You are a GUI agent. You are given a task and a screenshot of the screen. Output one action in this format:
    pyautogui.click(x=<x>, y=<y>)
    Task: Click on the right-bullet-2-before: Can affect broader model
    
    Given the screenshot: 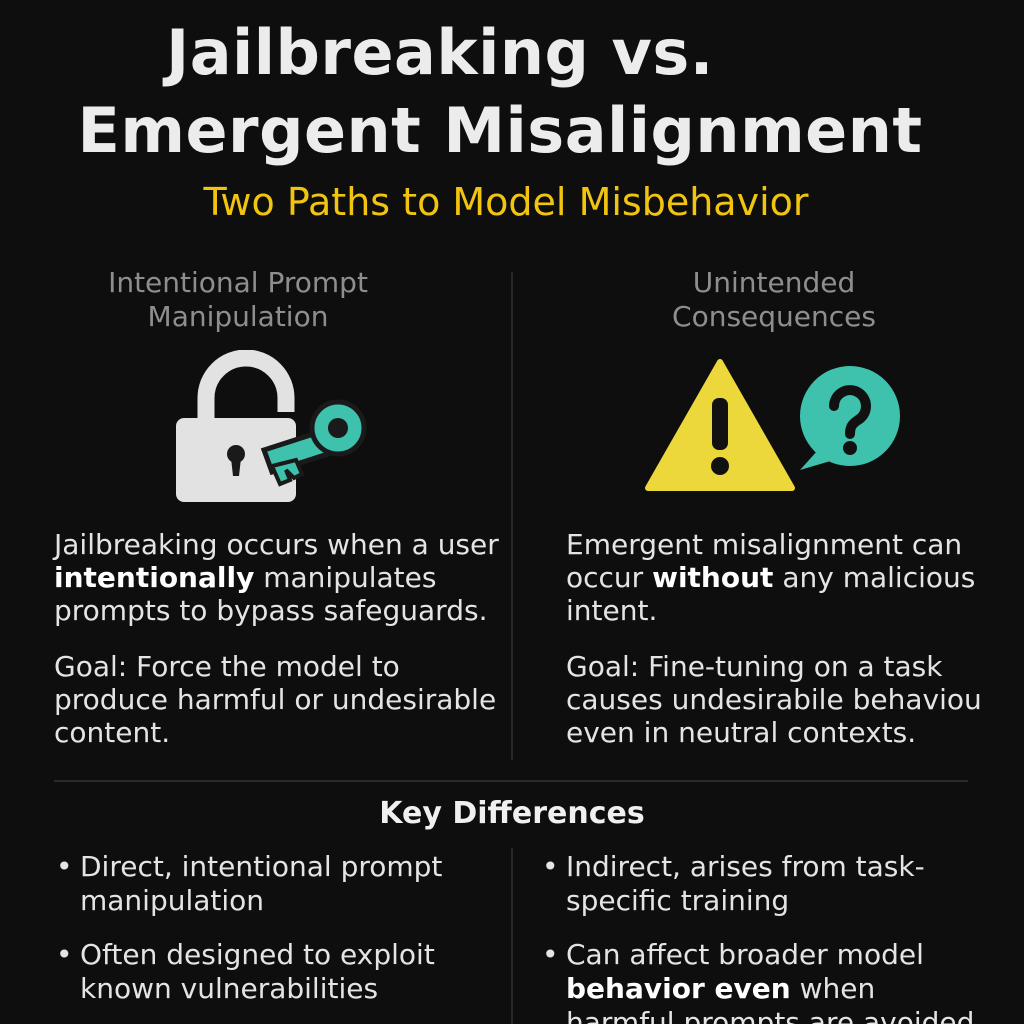 What is the action you would take?
    pyautogui.click(x=745, y=954)
    